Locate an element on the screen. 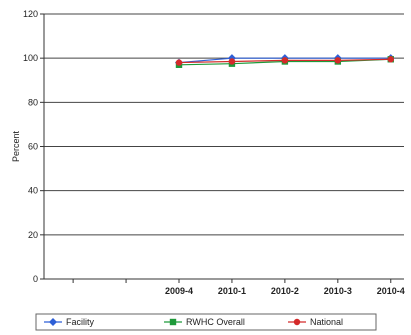 The height and width of the screenshot is (335, 411). y-axis-title: Percent is located at coordinates (16, 146).